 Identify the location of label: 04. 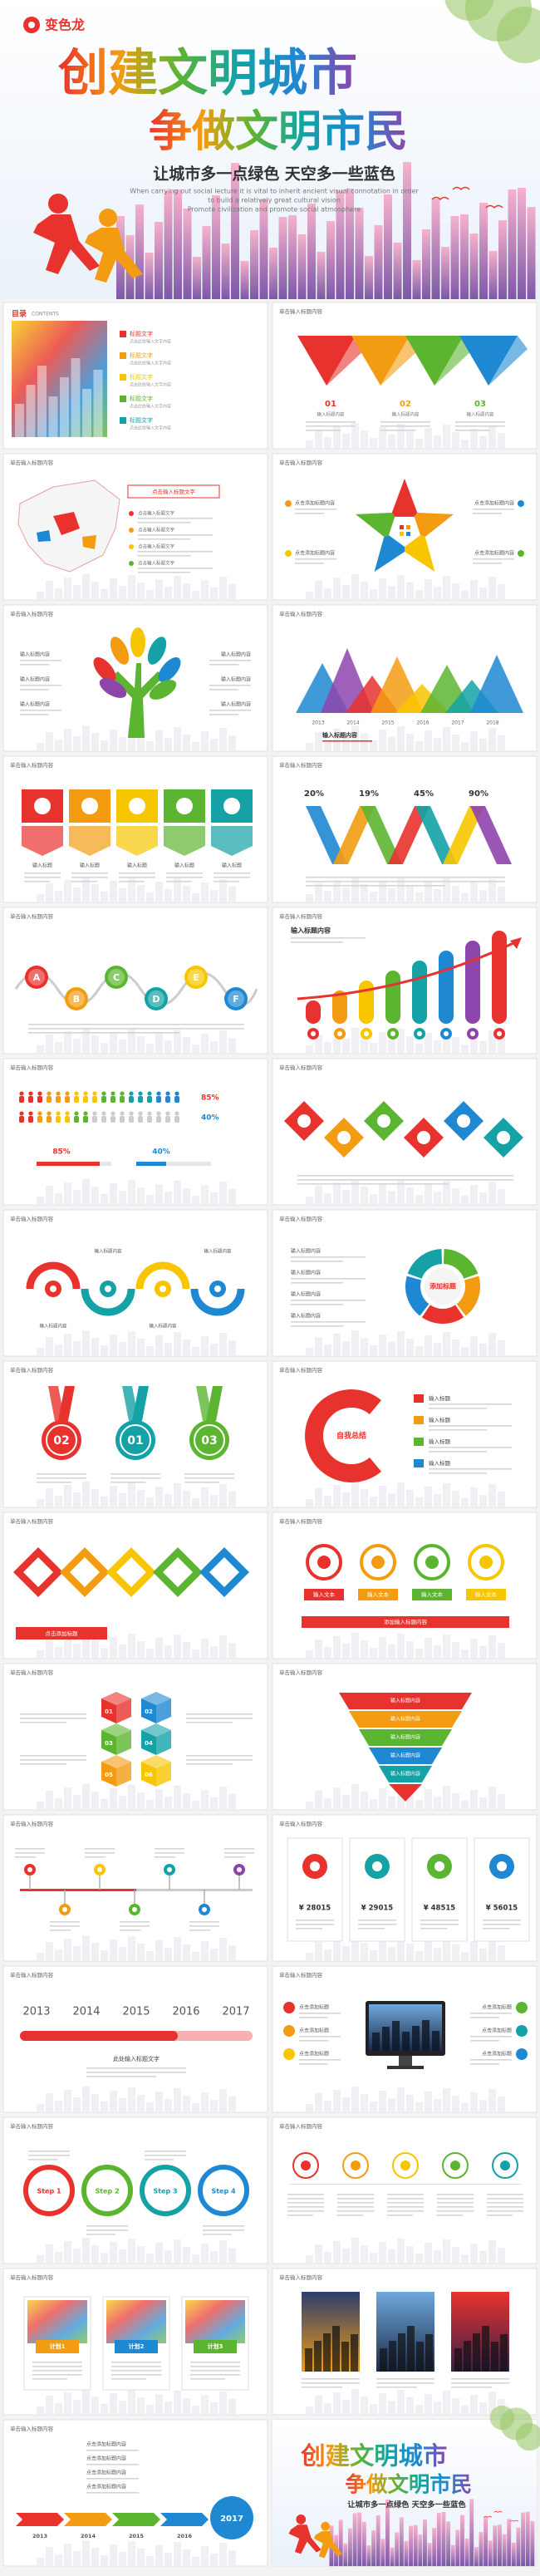
(149, 1743).